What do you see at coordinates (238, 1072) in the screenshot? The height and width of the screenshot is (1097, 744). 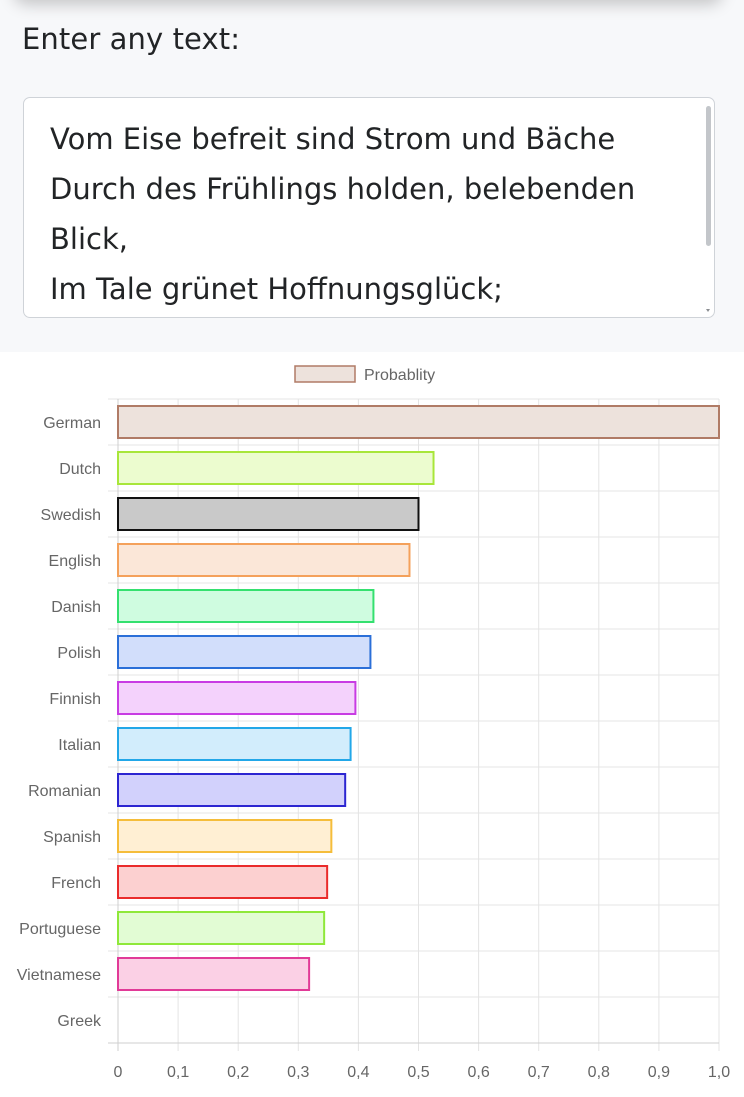 I see `x-tick-label: 0,2` at bounding box center [238, 1072].